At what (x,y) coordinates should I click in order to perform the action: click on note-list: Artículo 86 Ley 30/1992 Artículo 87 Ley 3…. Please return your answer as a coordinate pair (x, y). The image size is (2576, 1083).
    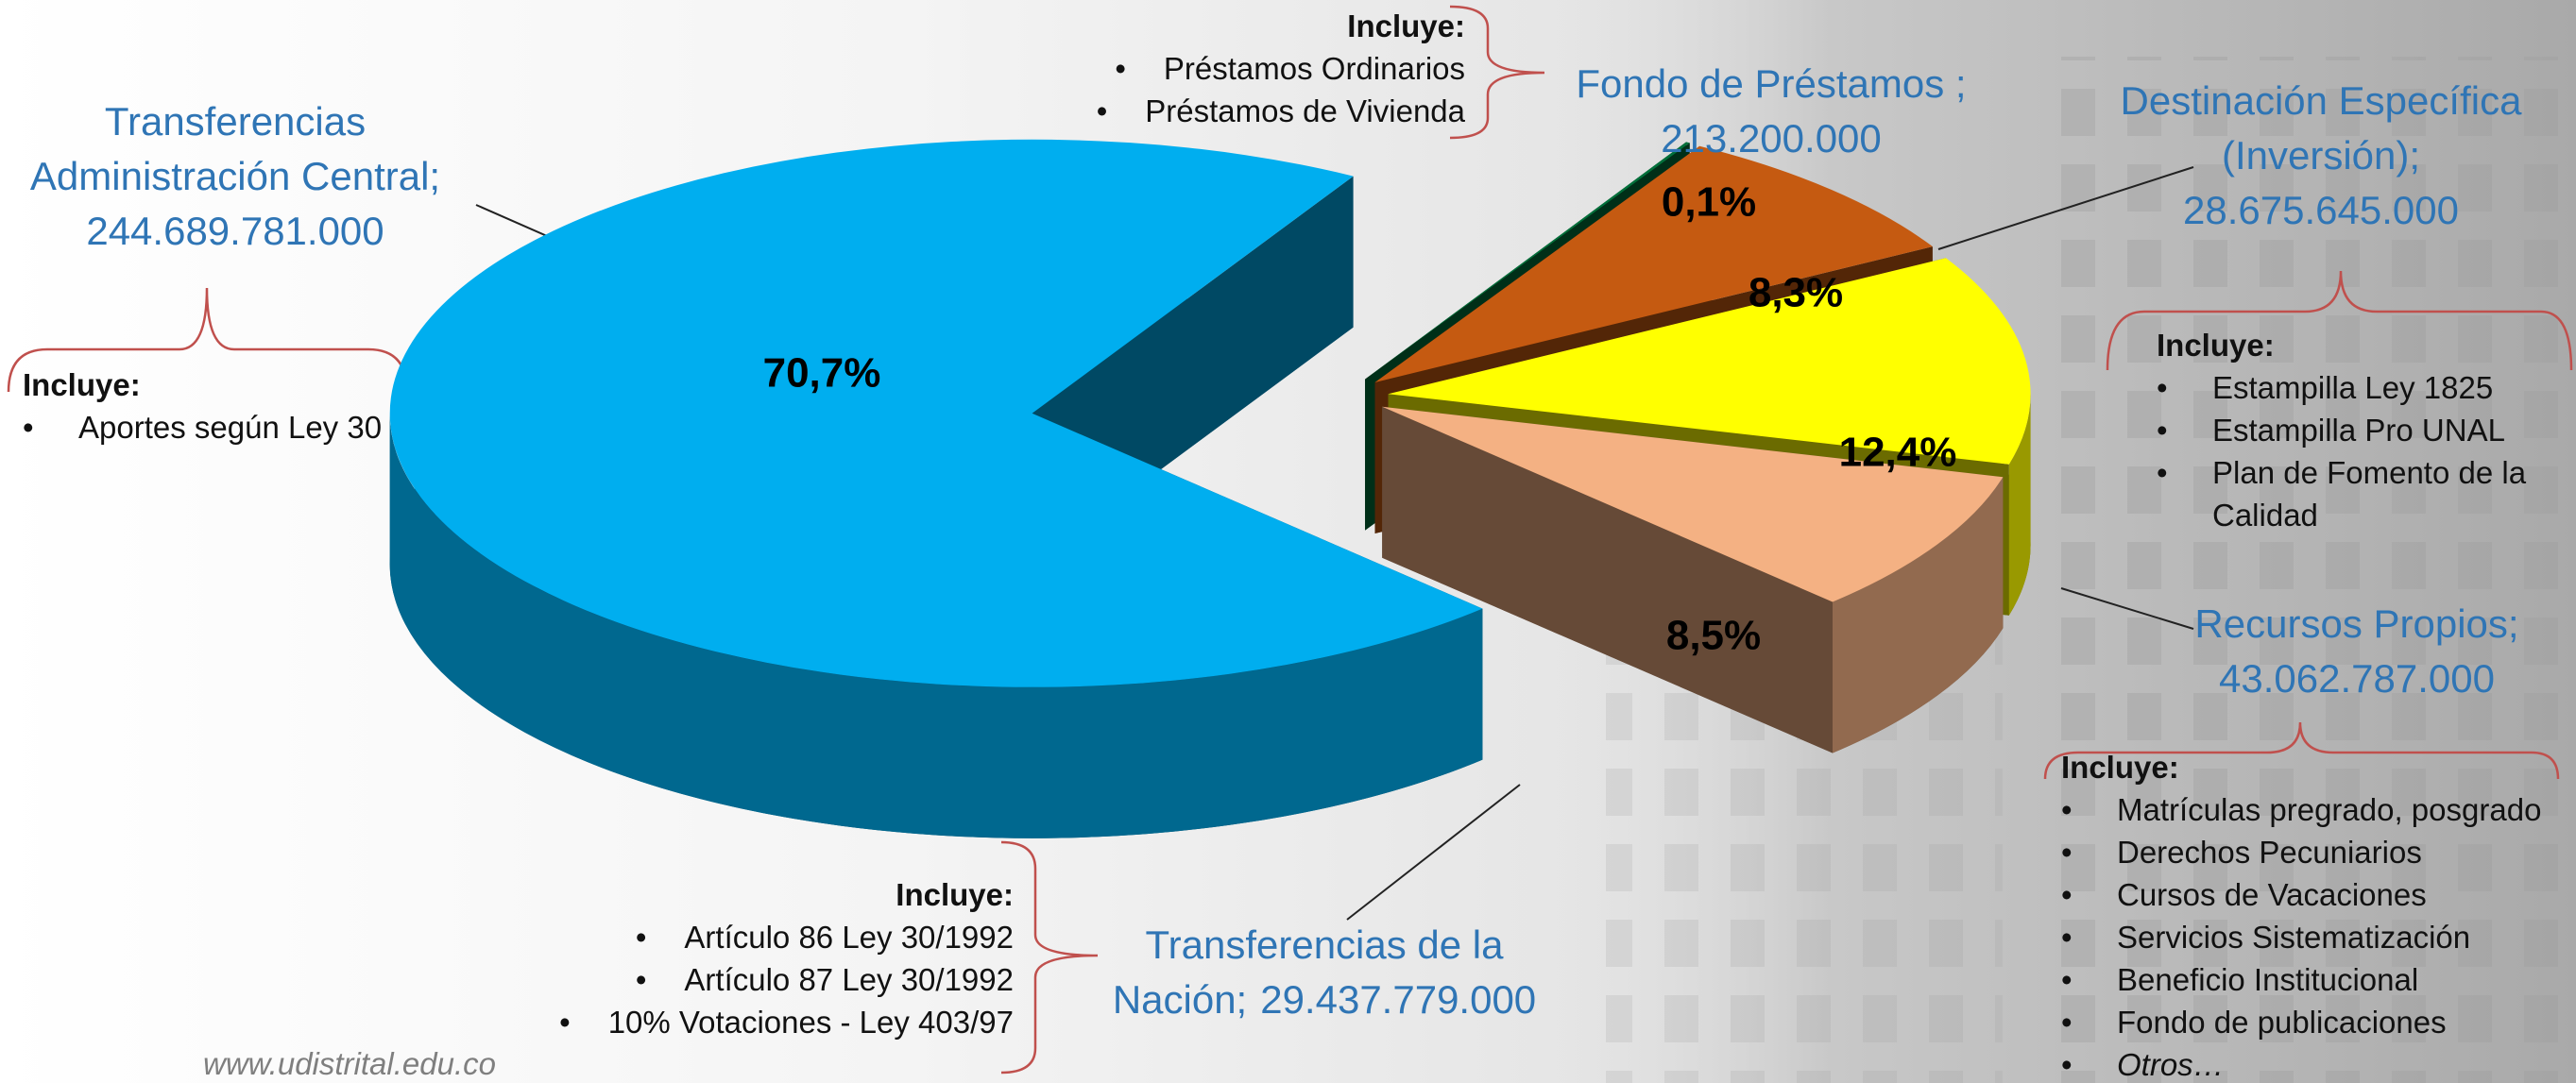
    Looking at the image, I should click on (787, 980).